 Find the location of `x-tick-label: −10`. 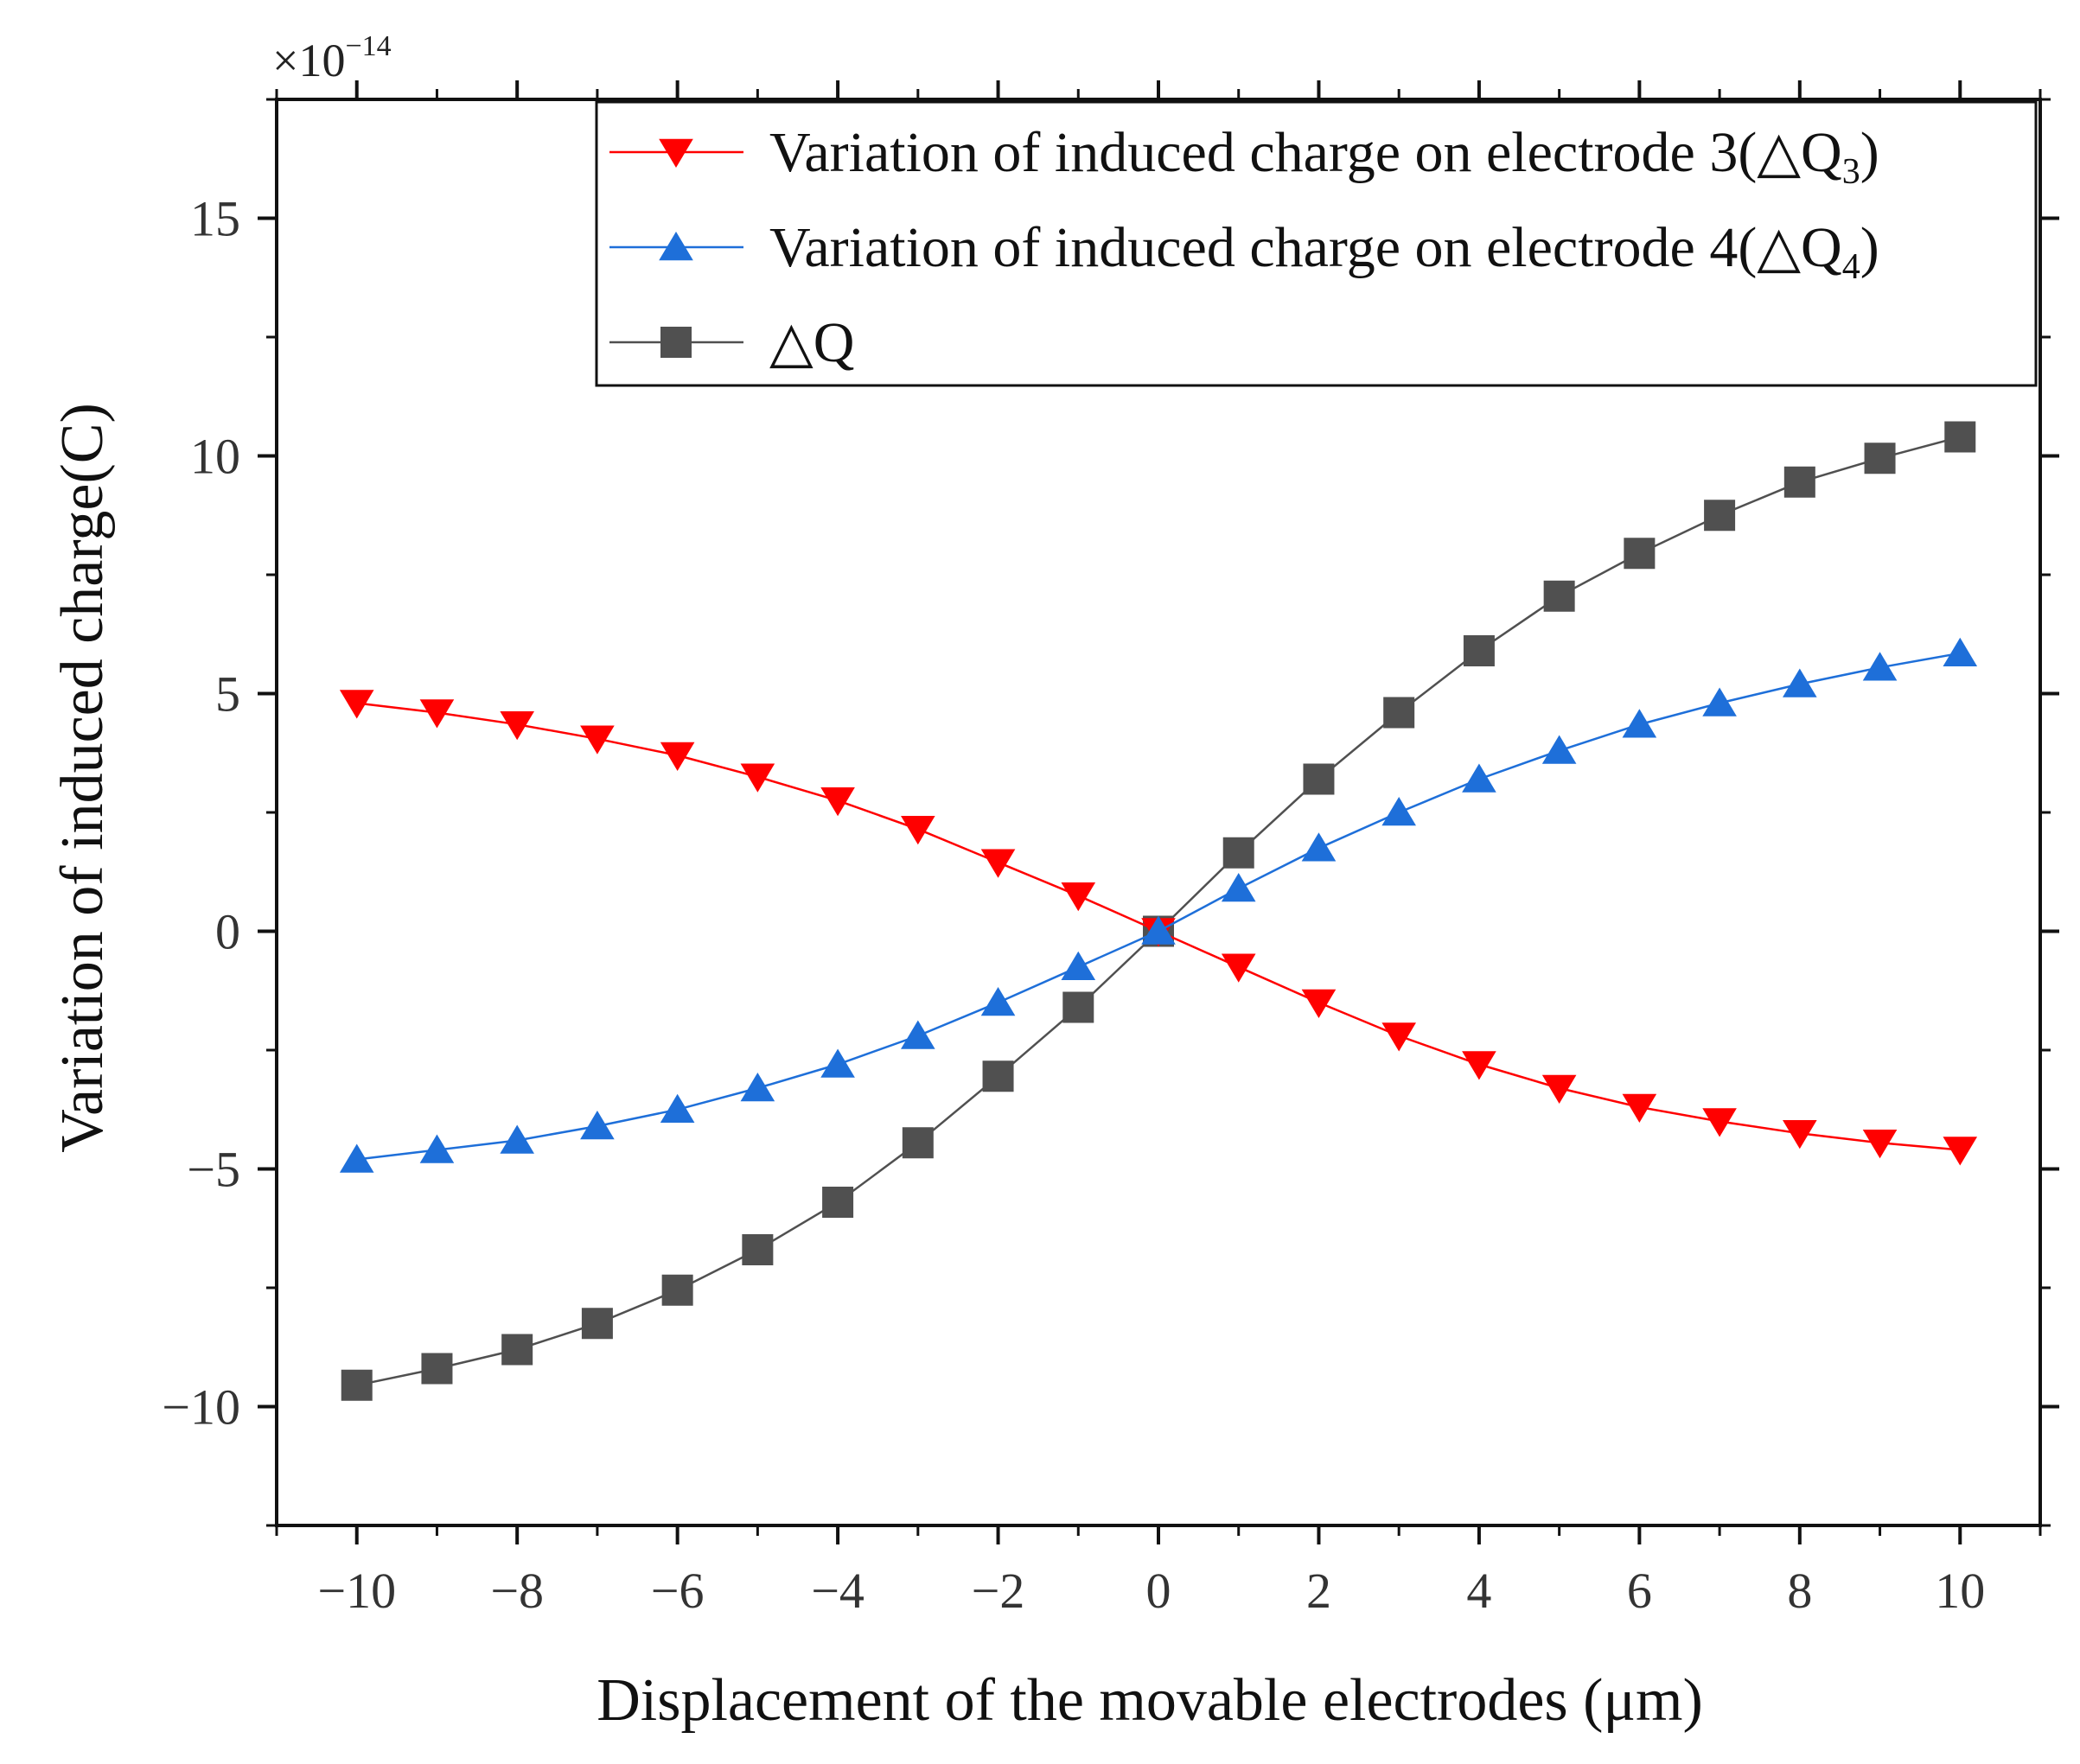

x-tick-label: −10 is located at coordinates (357, 1591).